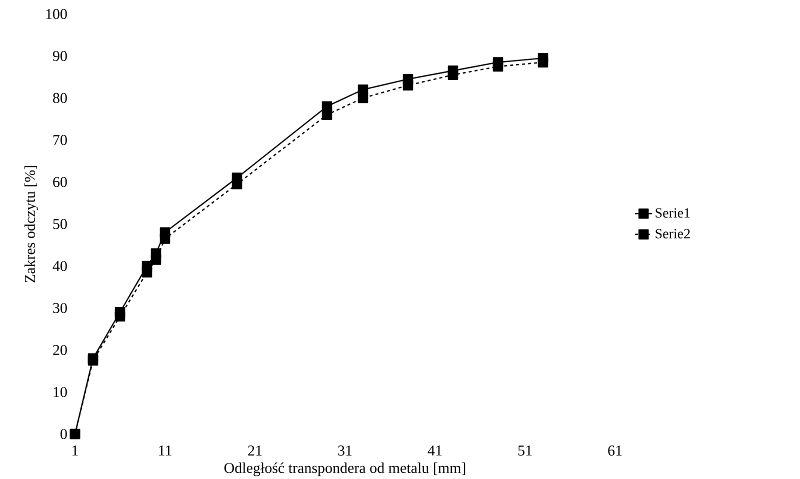 This screenshot has width=800, height=479. Describe the element at coordinates (435, 451) in the screenshot. I see `x-tick-label: 41` at that location.